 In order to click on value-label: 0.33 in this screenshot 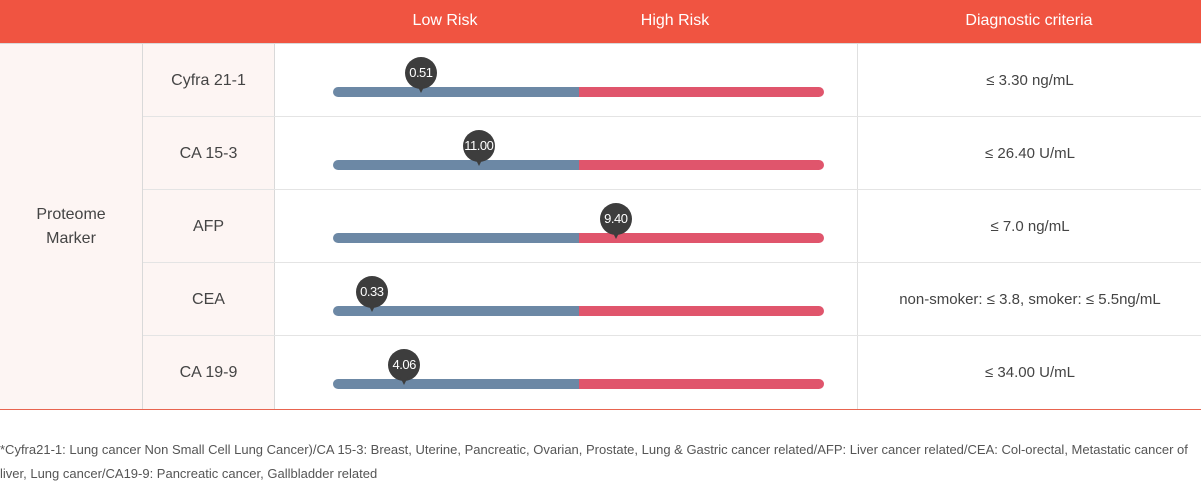, I will do `click(371, 292)`.